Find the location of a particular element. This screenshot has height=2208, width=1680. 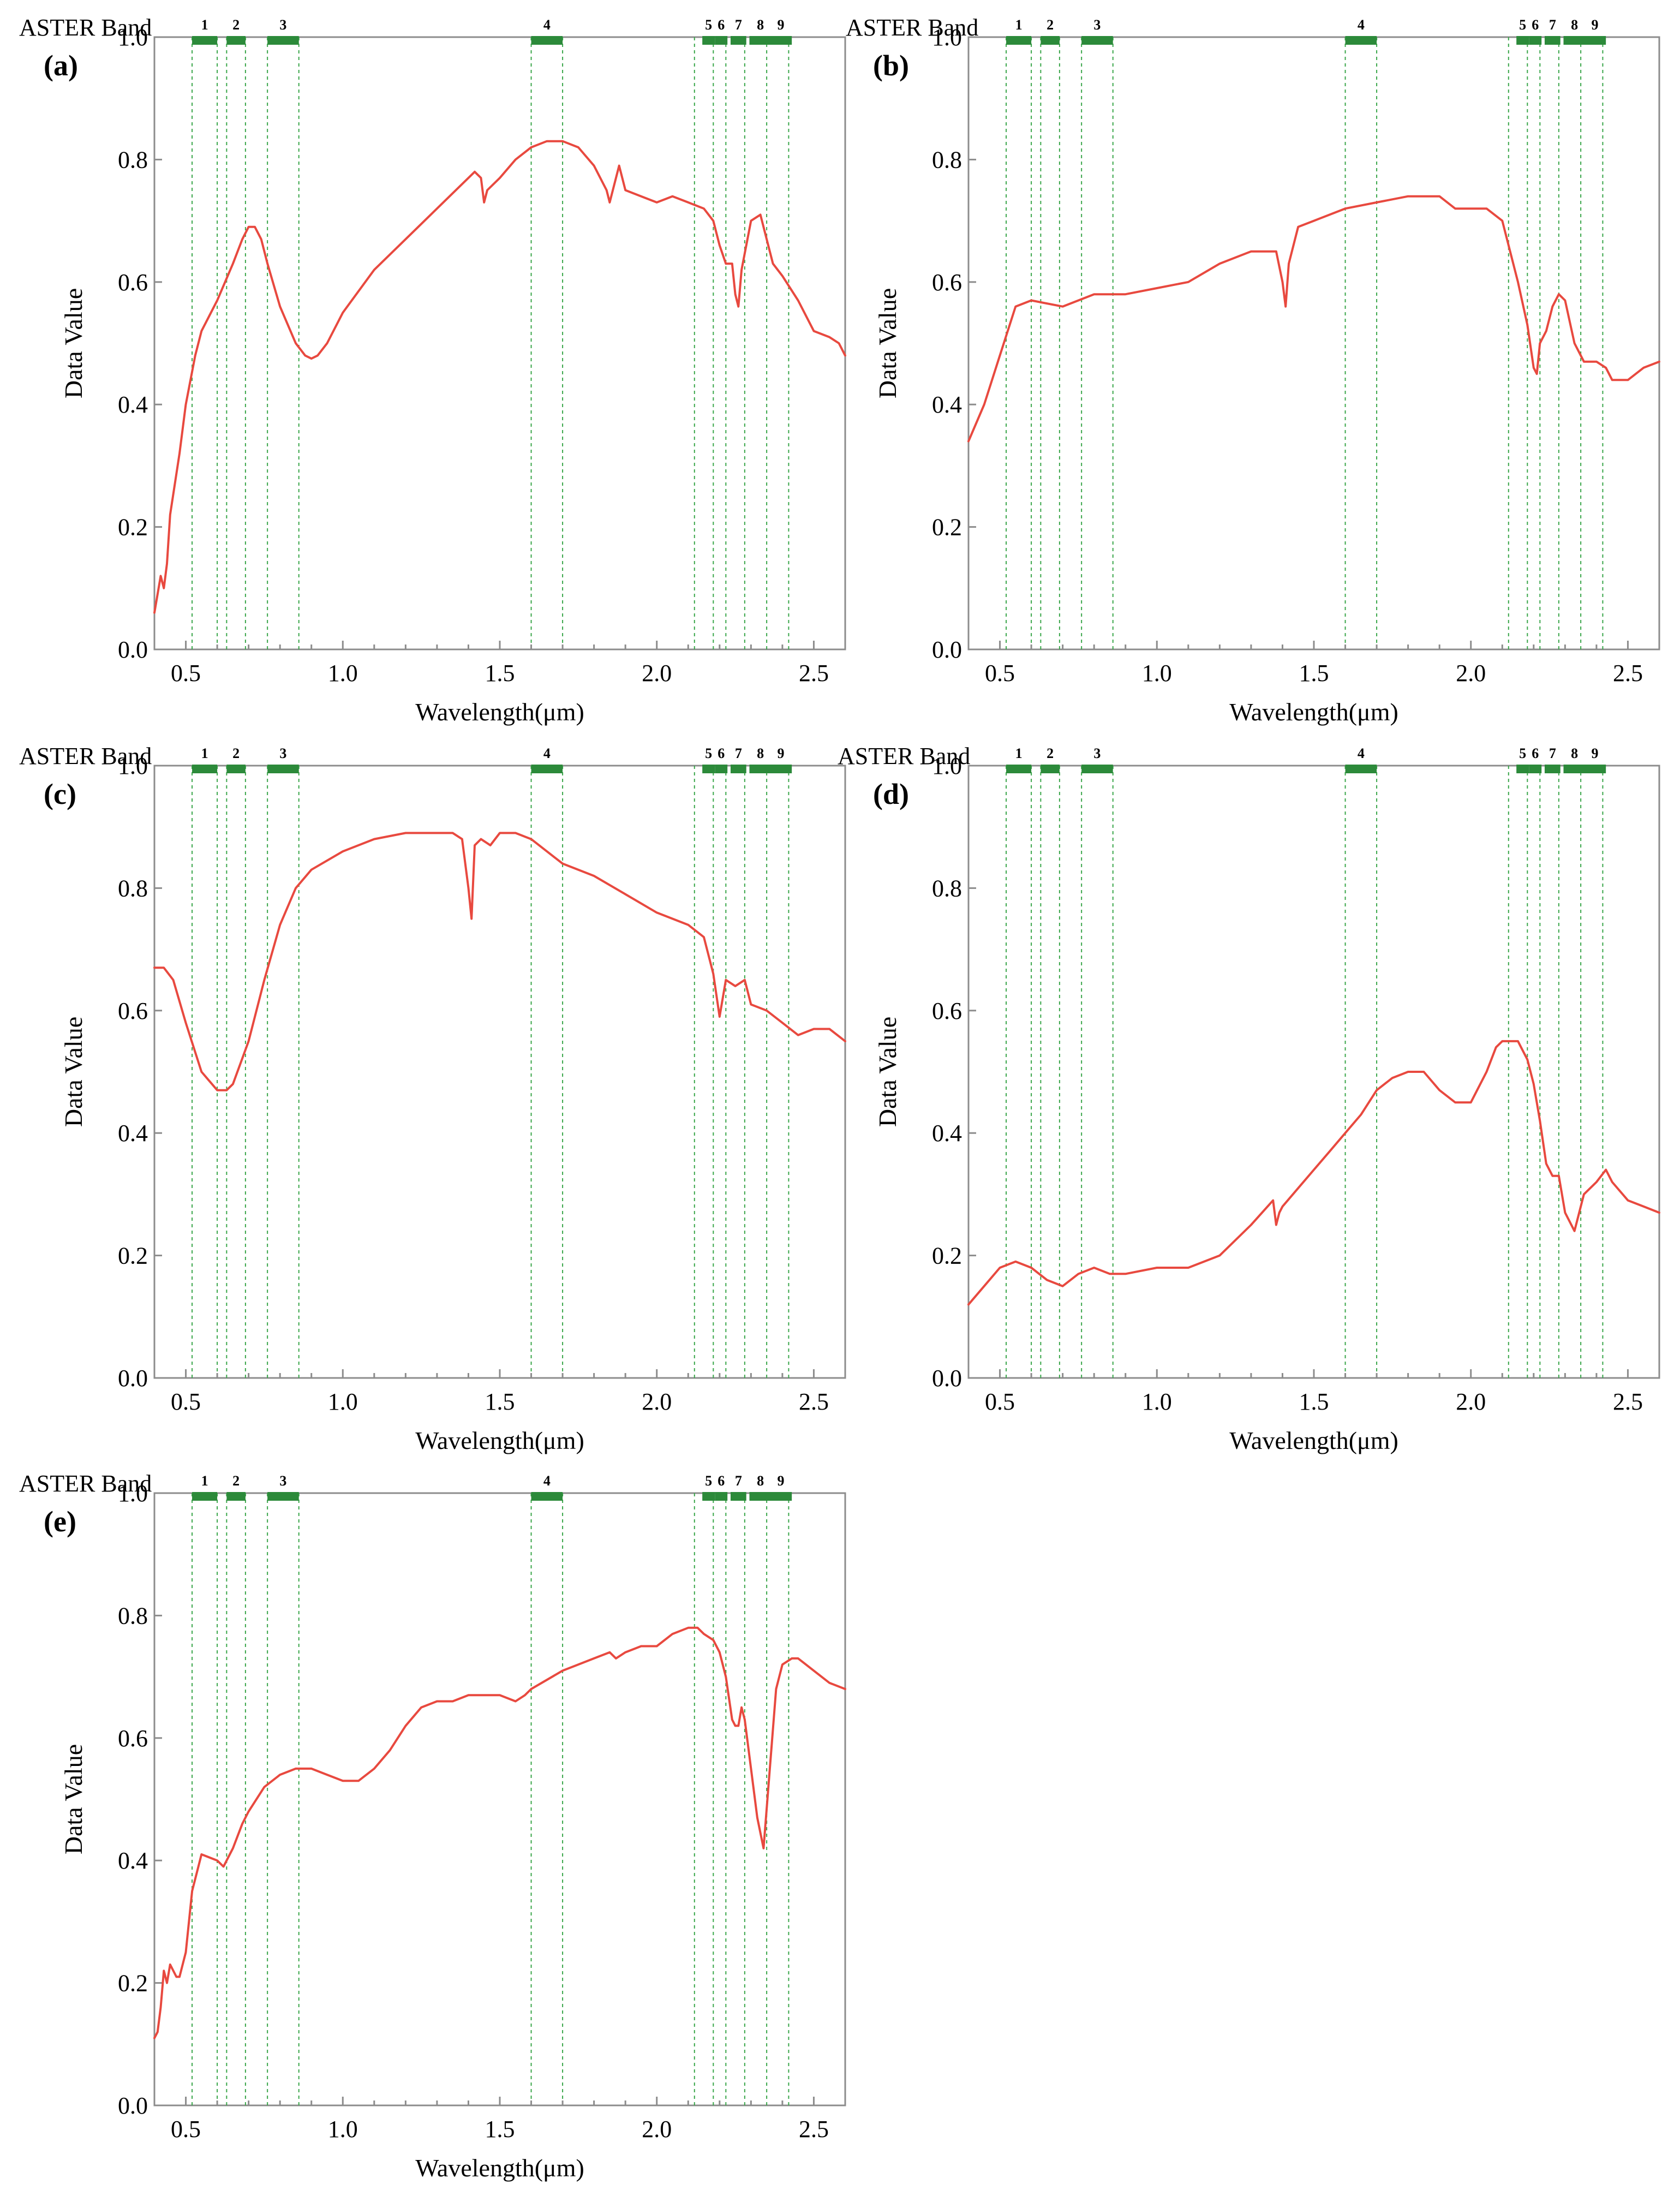

panel-label: (c) is located at coordinates (60, 794).